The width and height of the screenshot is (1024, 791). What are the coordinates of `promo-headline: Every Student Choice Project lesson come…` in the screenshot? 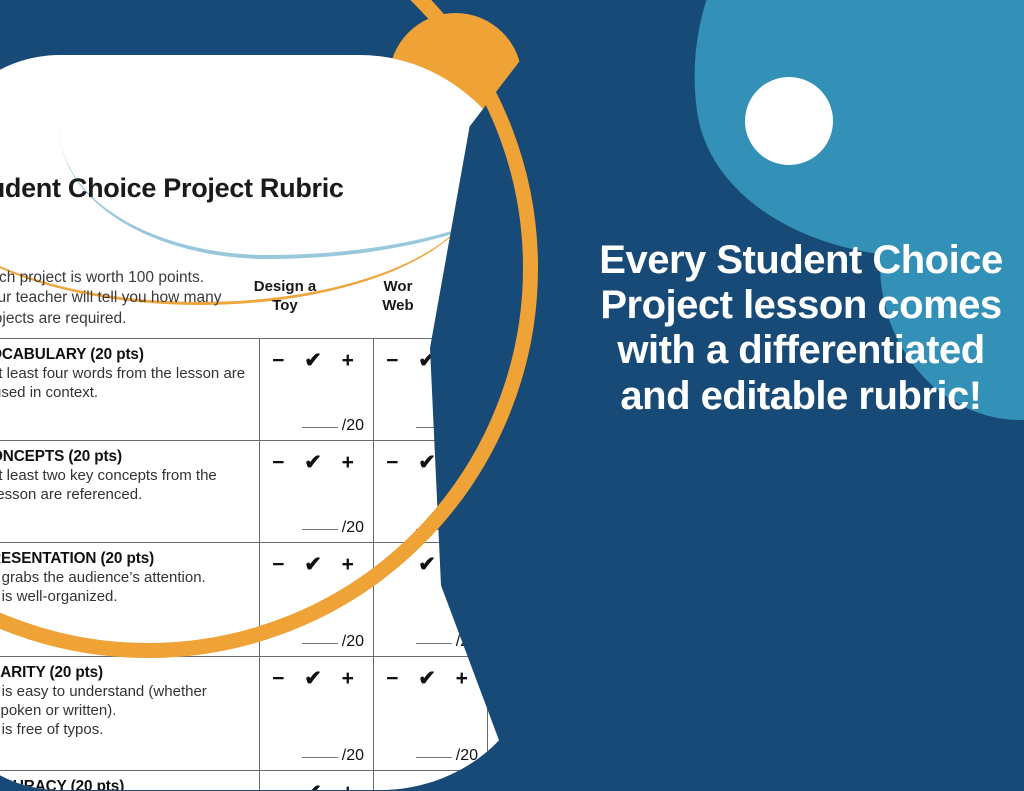 It's located at (801, 328).